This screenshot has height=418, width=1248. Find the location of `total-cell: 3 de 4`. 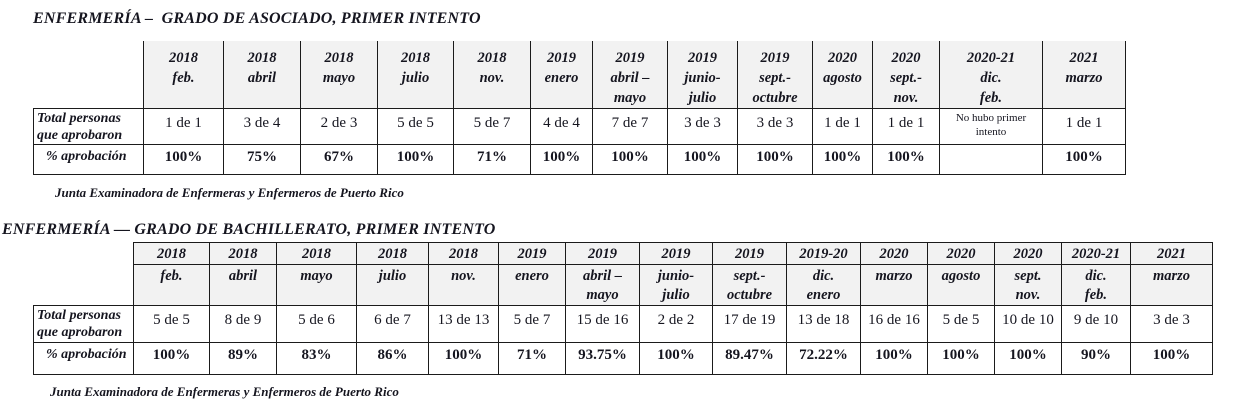

total-cell: 3 de 4 is located at coordinates (262, 126).